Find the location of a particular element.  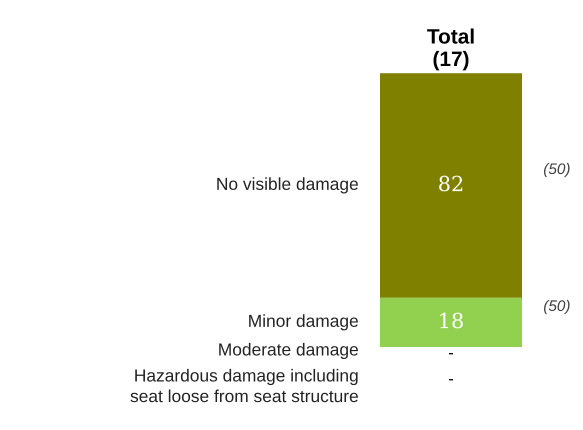

data-label: 82 is located at coordinates (450, 184).